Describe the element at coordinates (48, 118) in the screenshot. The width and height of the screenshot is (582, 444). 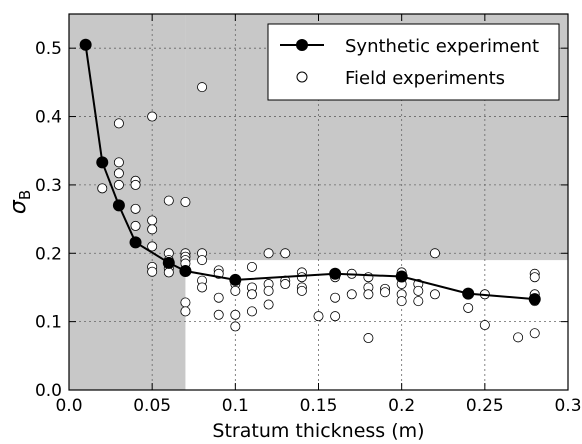
I see `y-tick-label: 0.4` at that location.